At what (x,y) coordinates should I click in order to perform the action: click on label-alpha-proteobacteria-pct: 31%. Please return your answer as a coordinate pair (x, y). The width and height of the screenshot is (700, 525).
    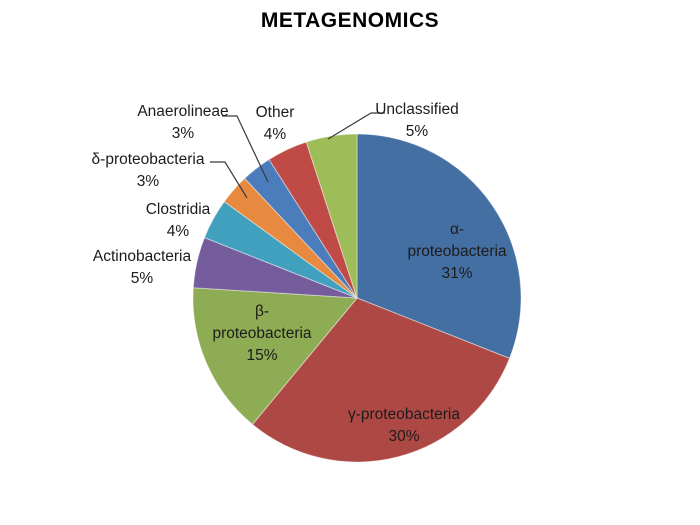
    Looking at the image, I should click on (457, 273).